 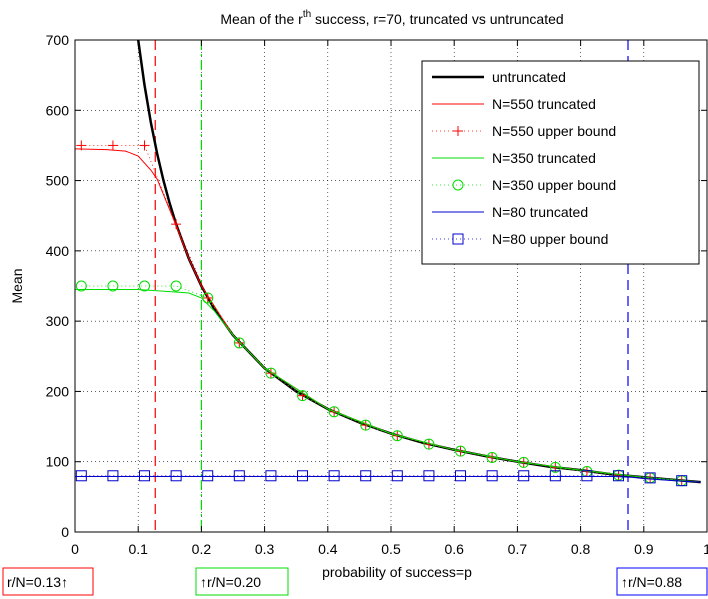 What do you see at coordinates (58, 40) in the screenshot?
I see `y-tick-label: 700` at bounding box center [58, 40].